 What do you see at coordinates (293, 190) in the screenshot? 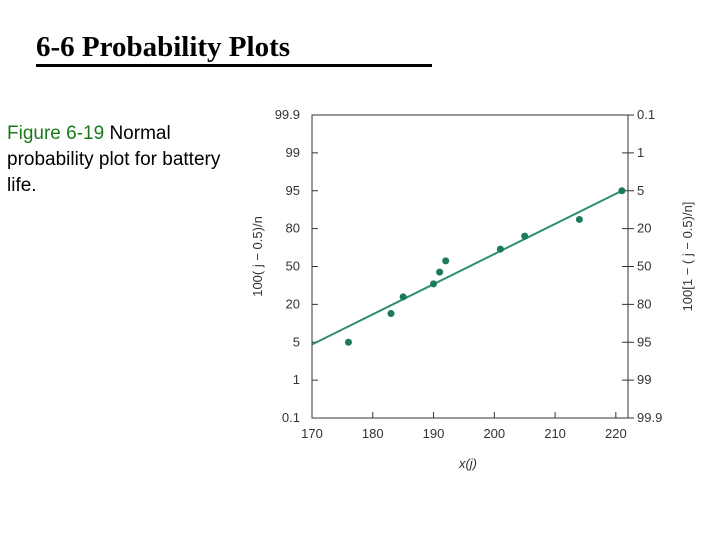
I see `y-left-tick-label: 95` at bounding box center [293, 190].